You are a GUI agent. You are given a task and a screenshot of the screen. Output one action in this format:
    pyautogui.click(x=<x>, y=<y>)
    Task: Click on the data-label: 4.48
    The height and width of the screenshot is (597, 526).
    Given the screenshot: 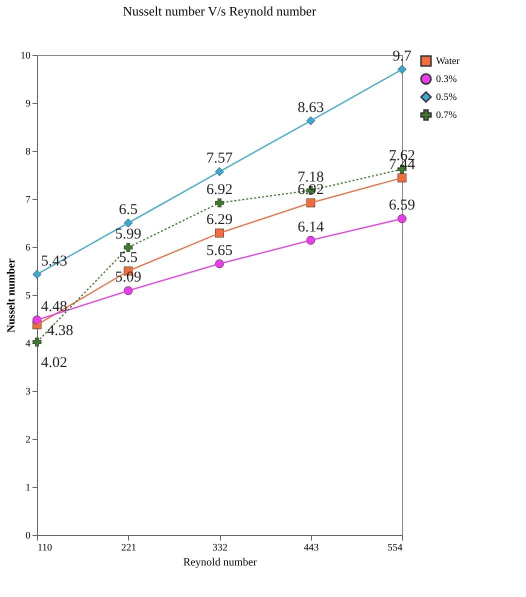 What is the action you would take?
    pyautogui.click(x=54, y=306)
    